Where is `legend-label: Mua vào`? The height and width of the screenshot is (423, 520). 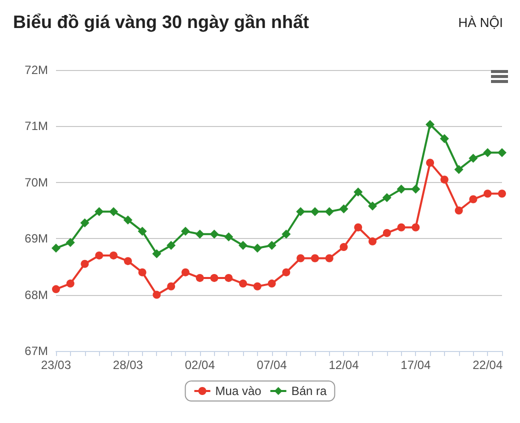 legend-label: Mua vào is located at coordinates (238, 391).